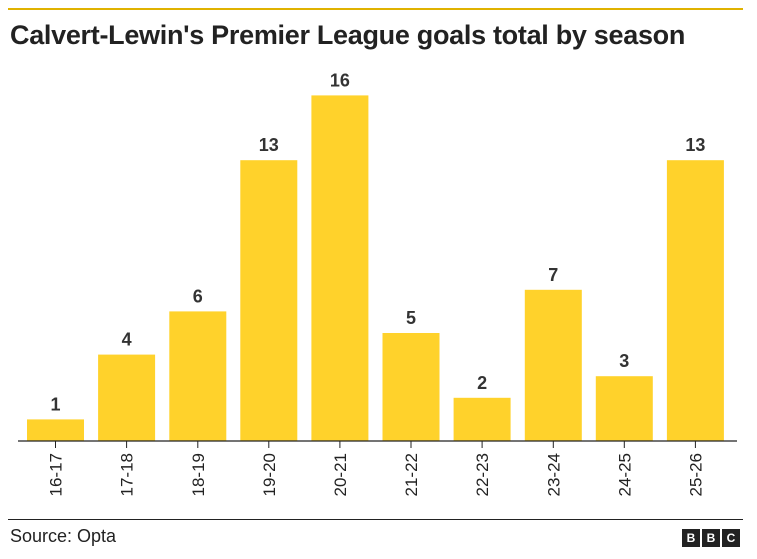 The width and height of the screenshot is (757, 559). Describe the element at coordinates (624, 474) in the screenshot. I see `x-tick-label: 24-25` at that location.